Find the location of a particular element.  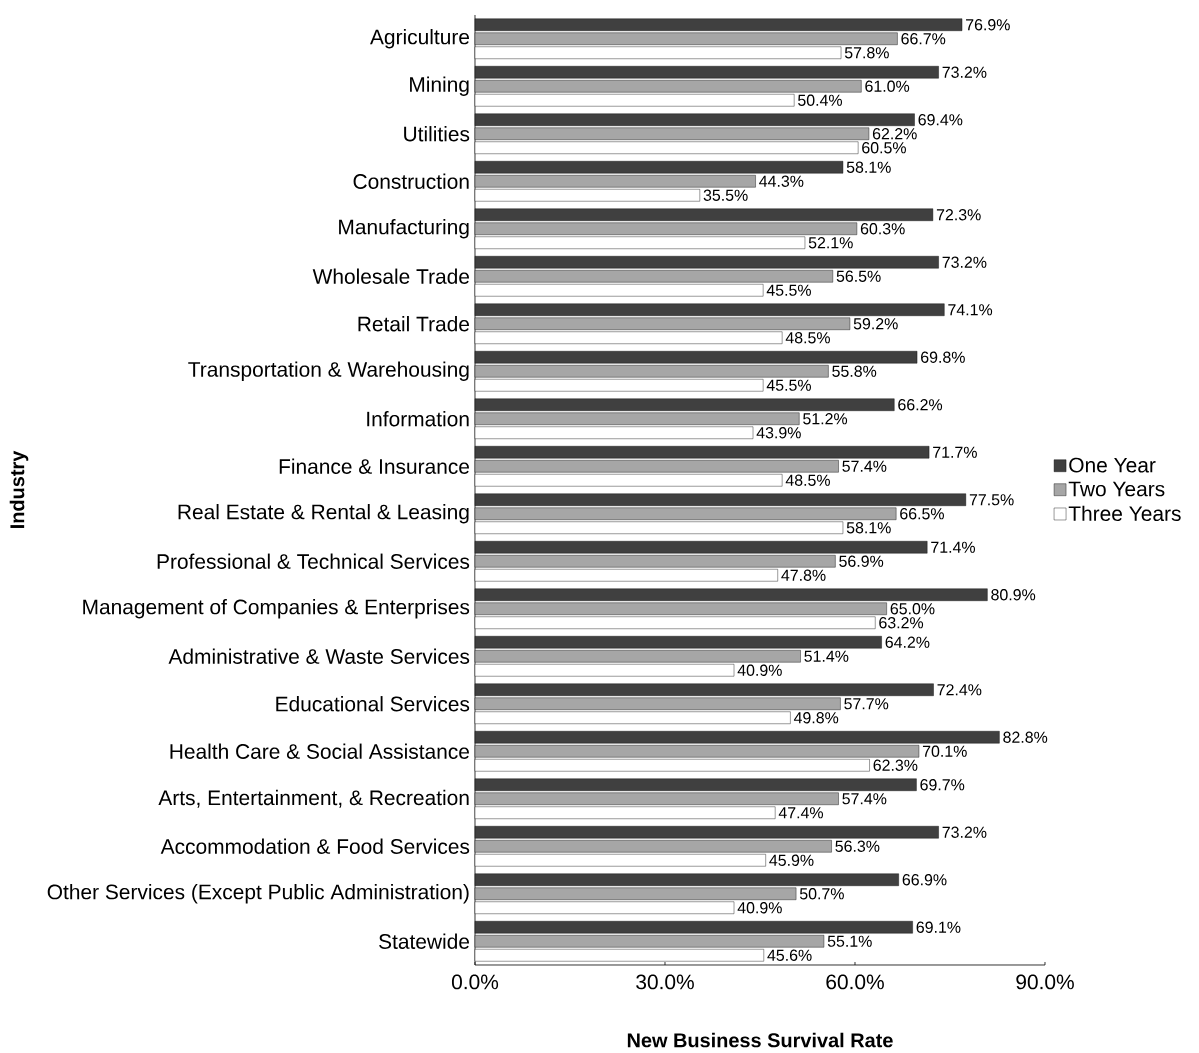

data-label: 72.3% is located at coordinates (958, 215).